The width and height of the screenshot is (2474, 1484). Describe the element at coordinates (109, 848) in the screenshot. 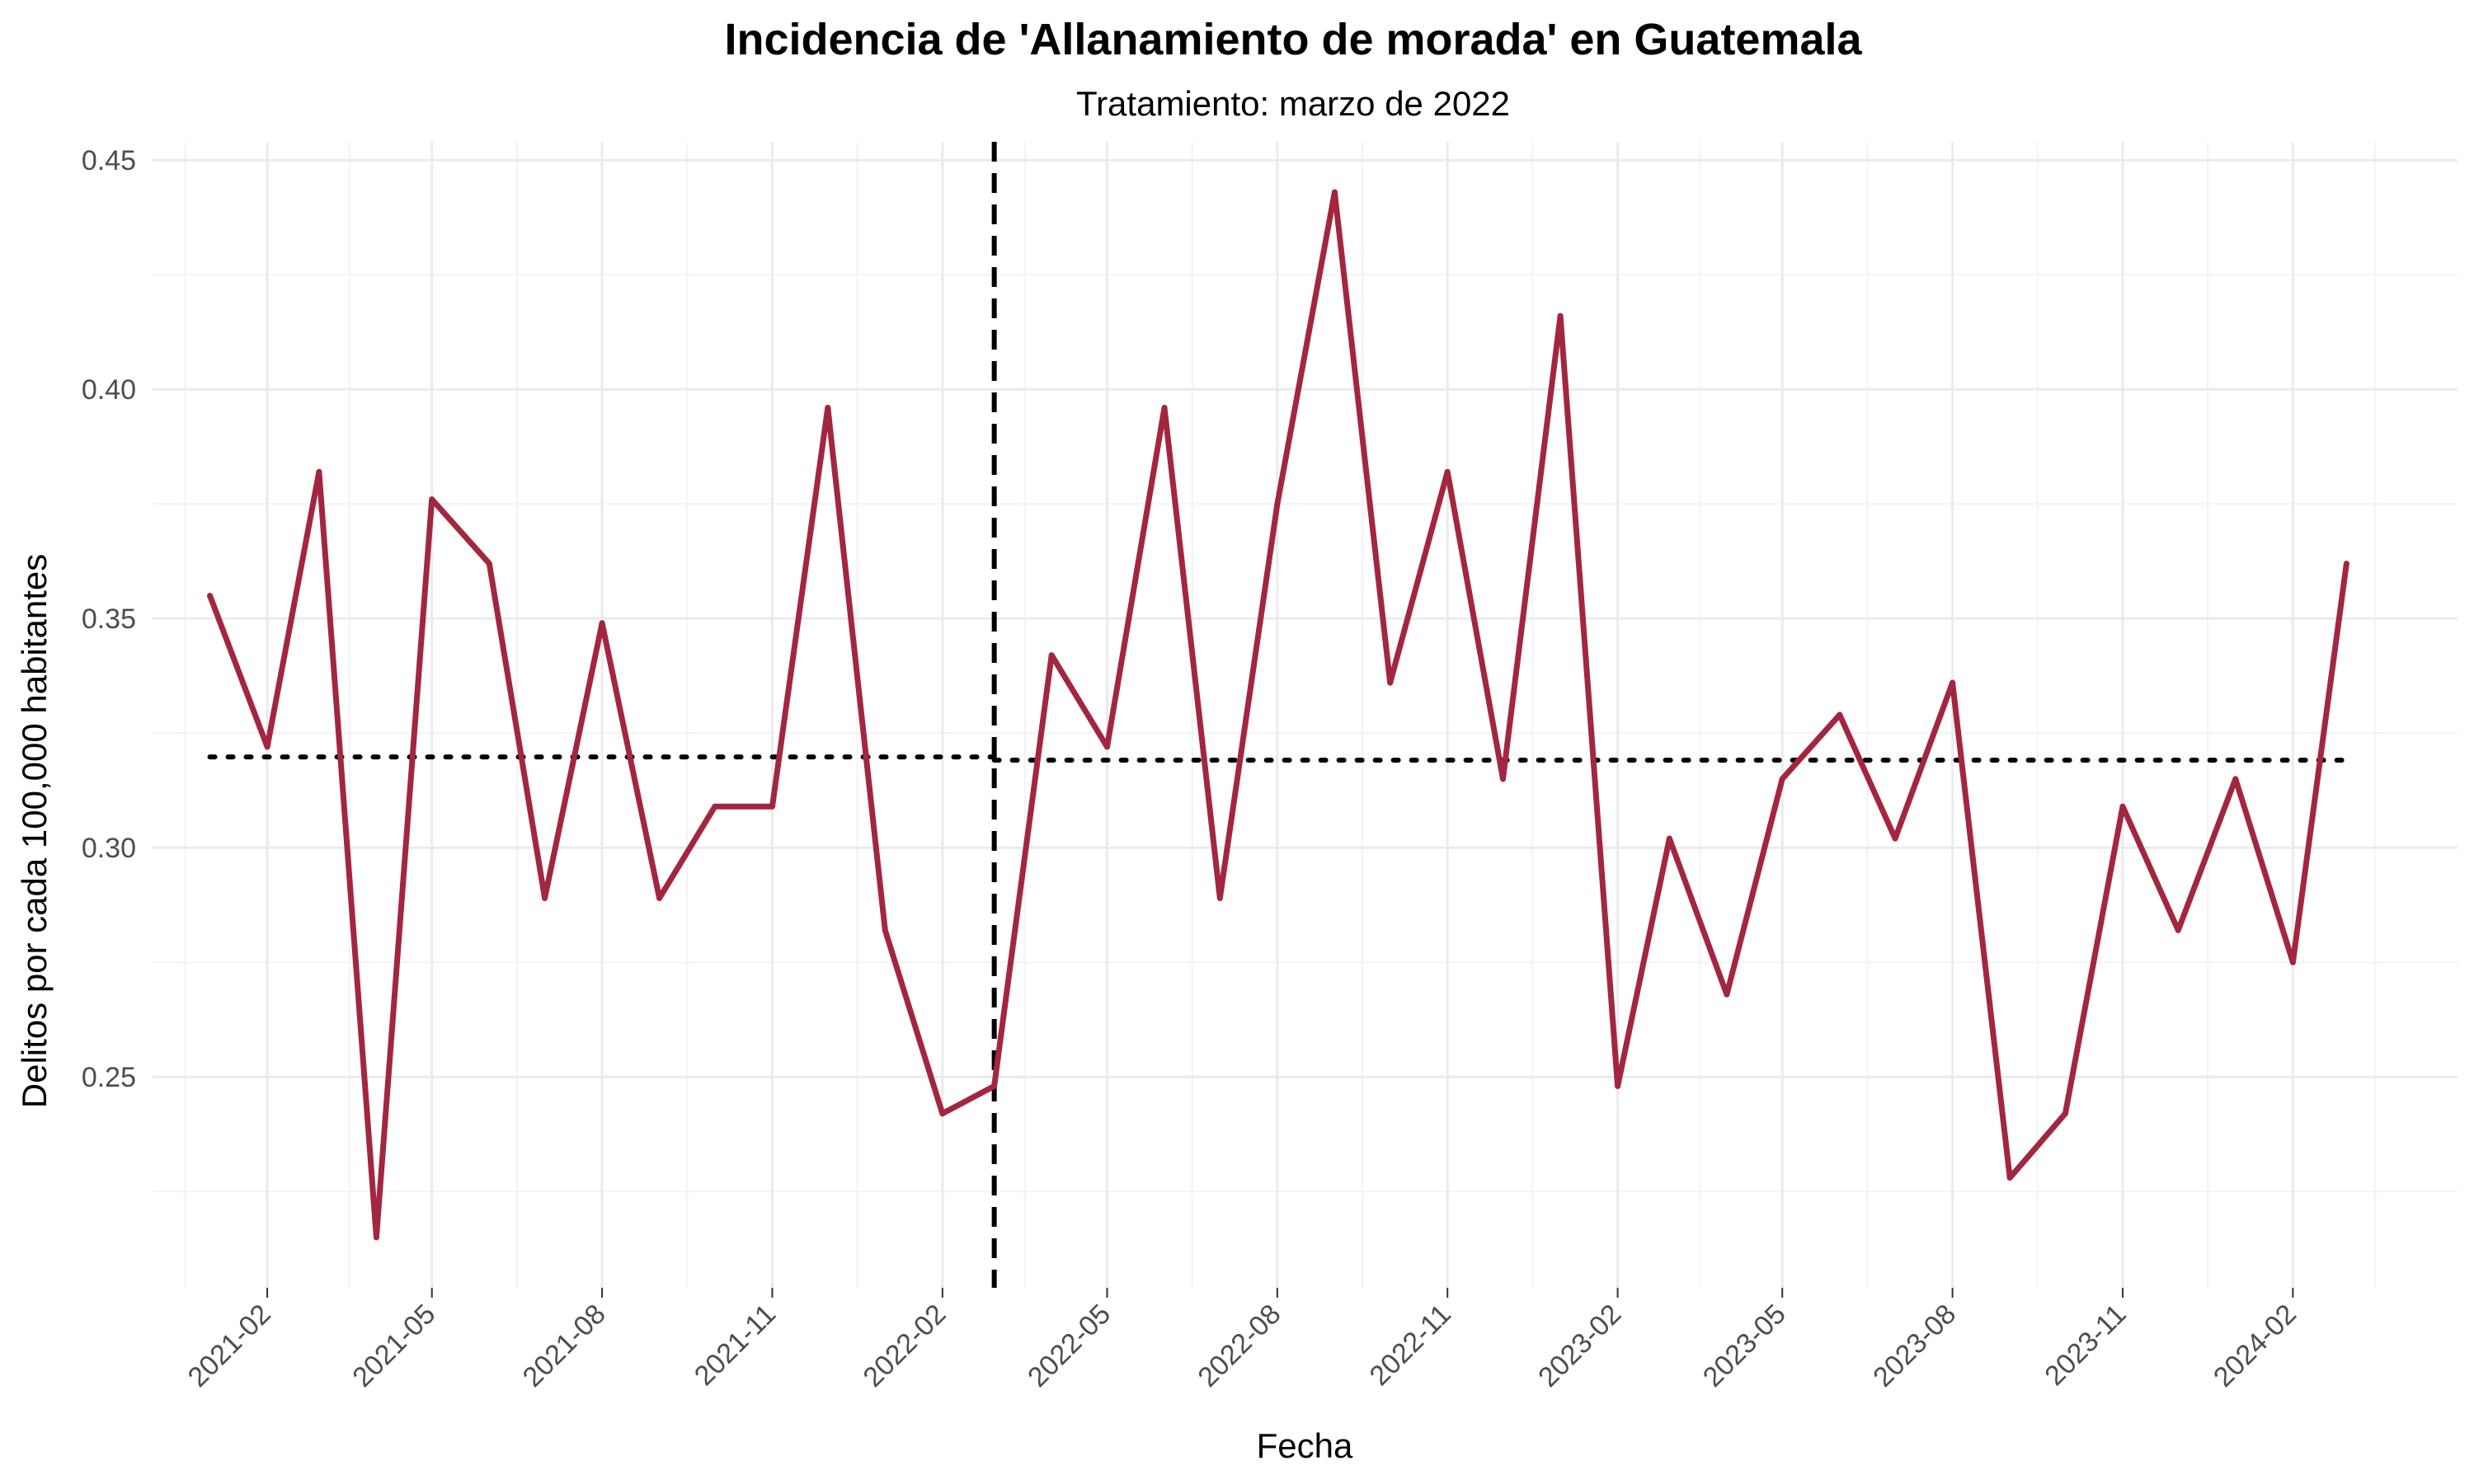

I see `y-tick-label: 0.30` at that location.